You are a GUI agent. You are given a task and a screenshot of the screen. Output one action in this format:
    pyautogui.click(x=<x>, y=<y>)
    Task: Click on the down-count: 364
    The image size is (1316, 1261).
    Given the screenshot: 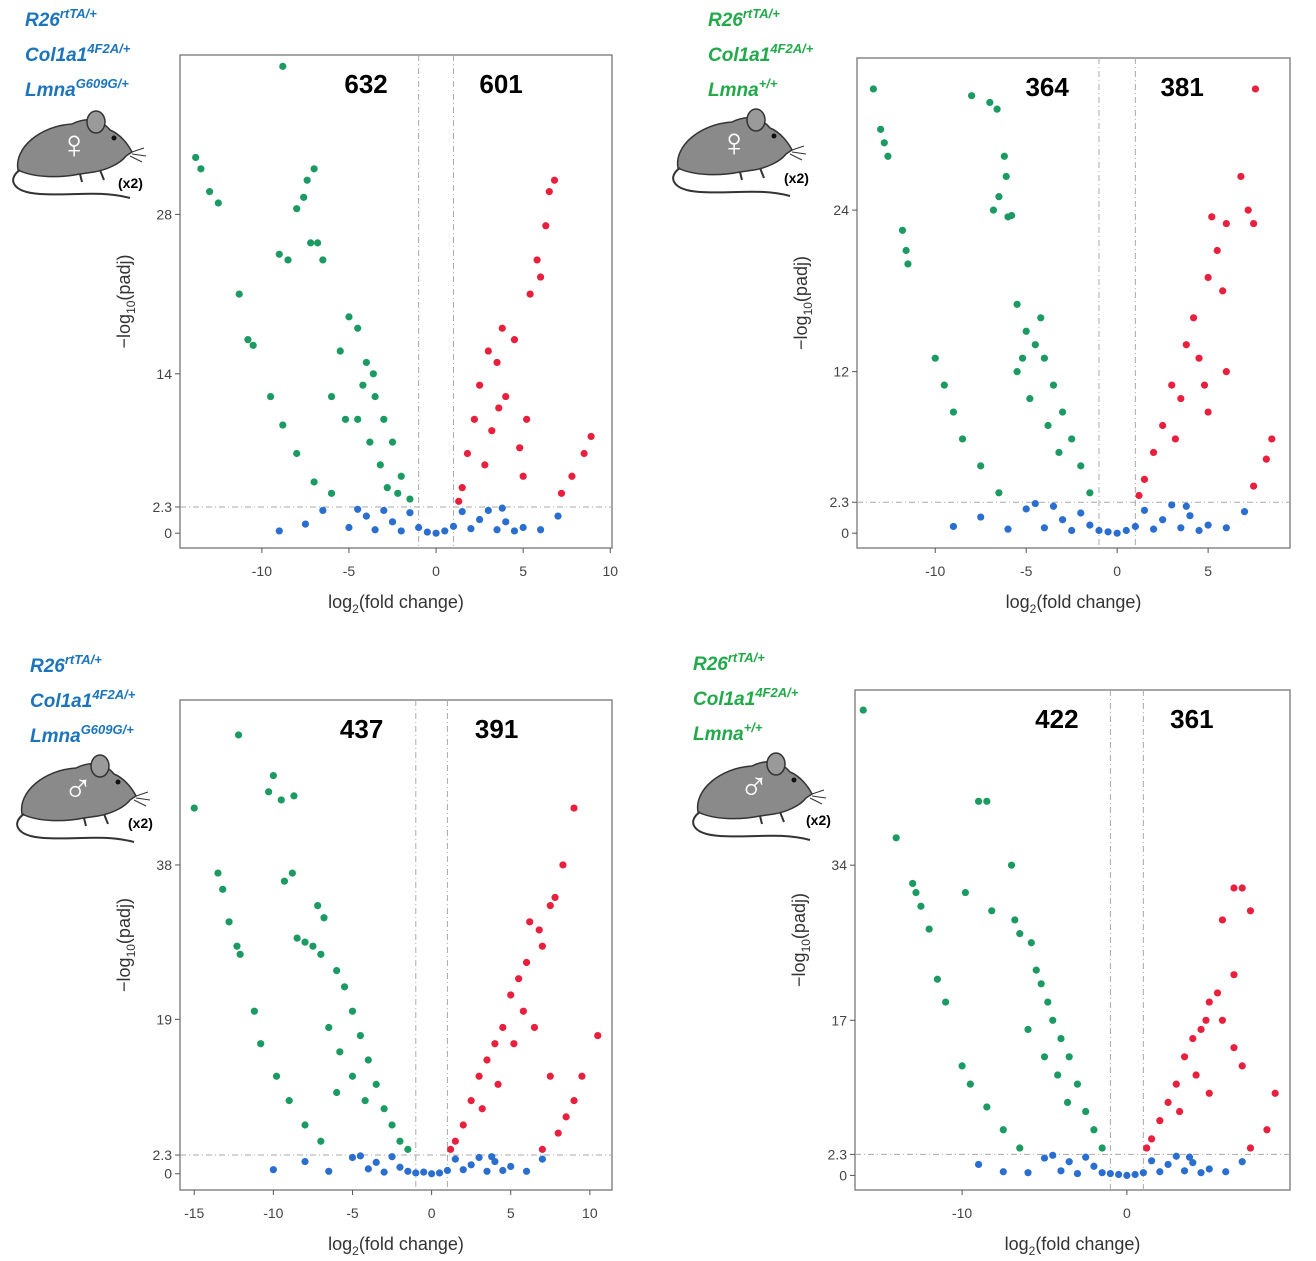 What is the action you would take?
    pyautogui.click(x=1047, y=87)
    